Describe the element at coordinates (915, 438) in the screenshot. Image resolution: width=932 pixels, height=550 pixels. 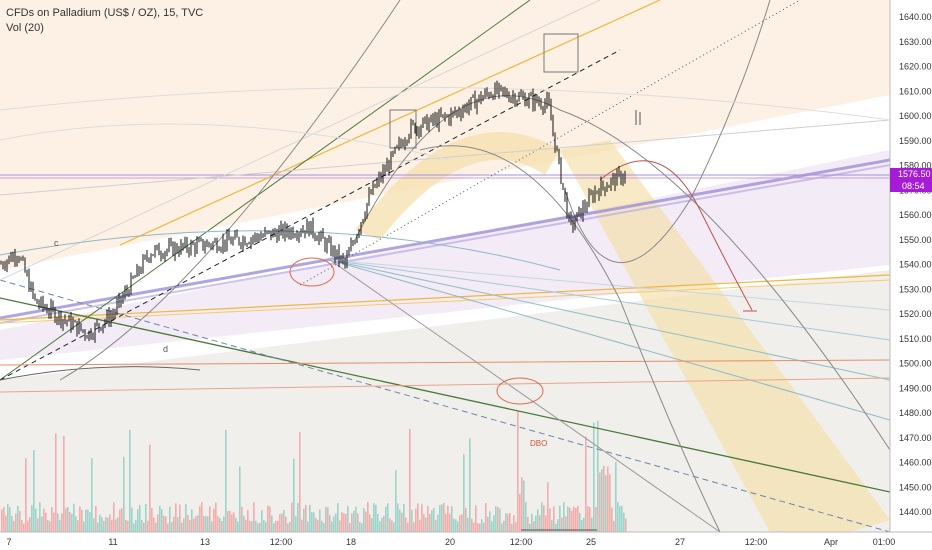
I see `price-tick-label: 1470.00` at that location.